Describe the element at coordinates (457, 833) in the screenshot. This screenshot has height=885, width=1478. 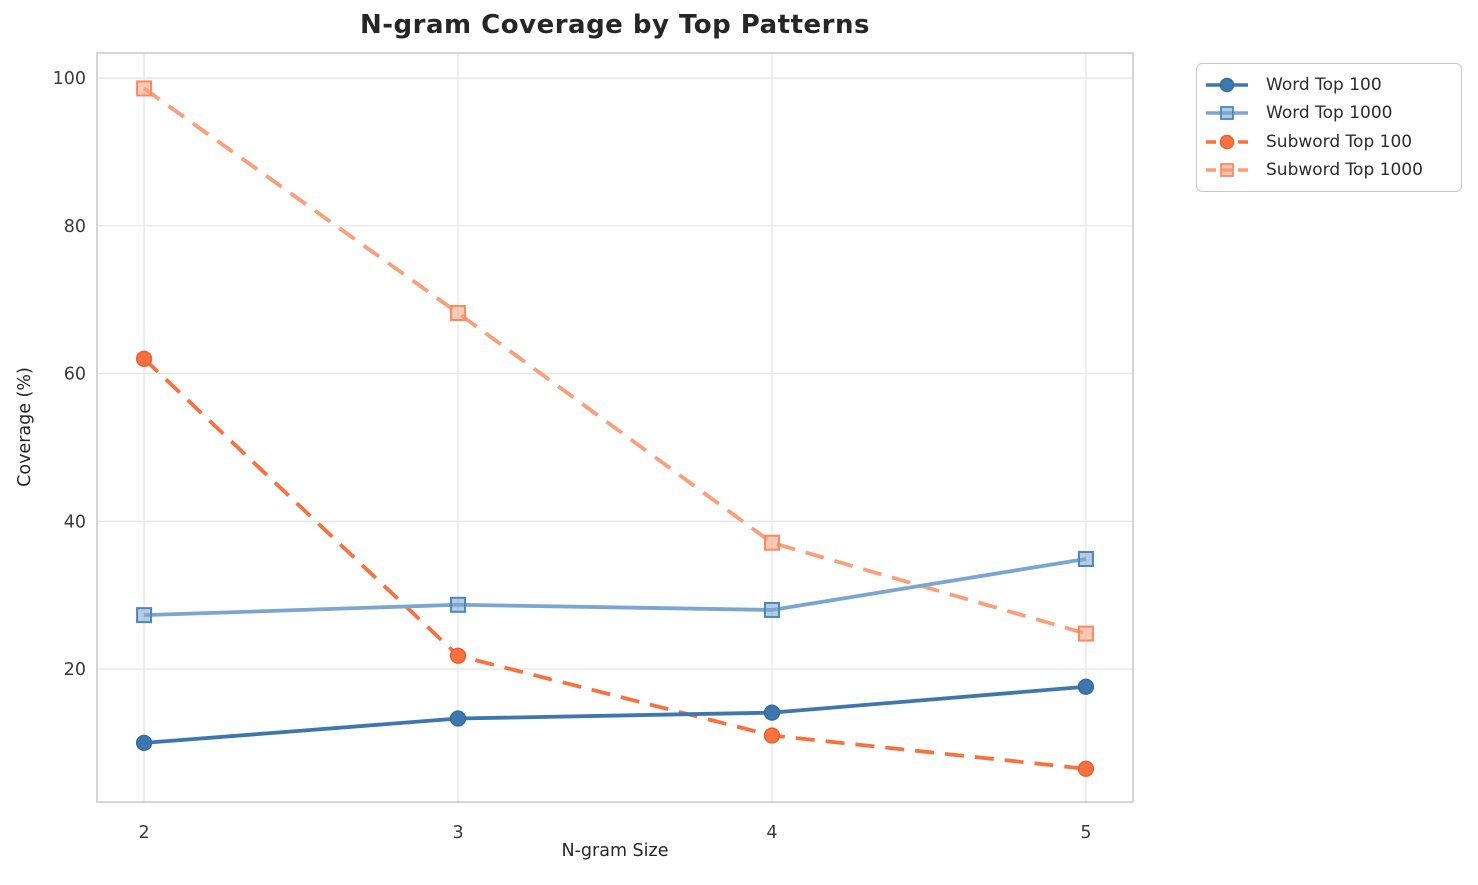
I see `x-tick-label: 3` at that location.